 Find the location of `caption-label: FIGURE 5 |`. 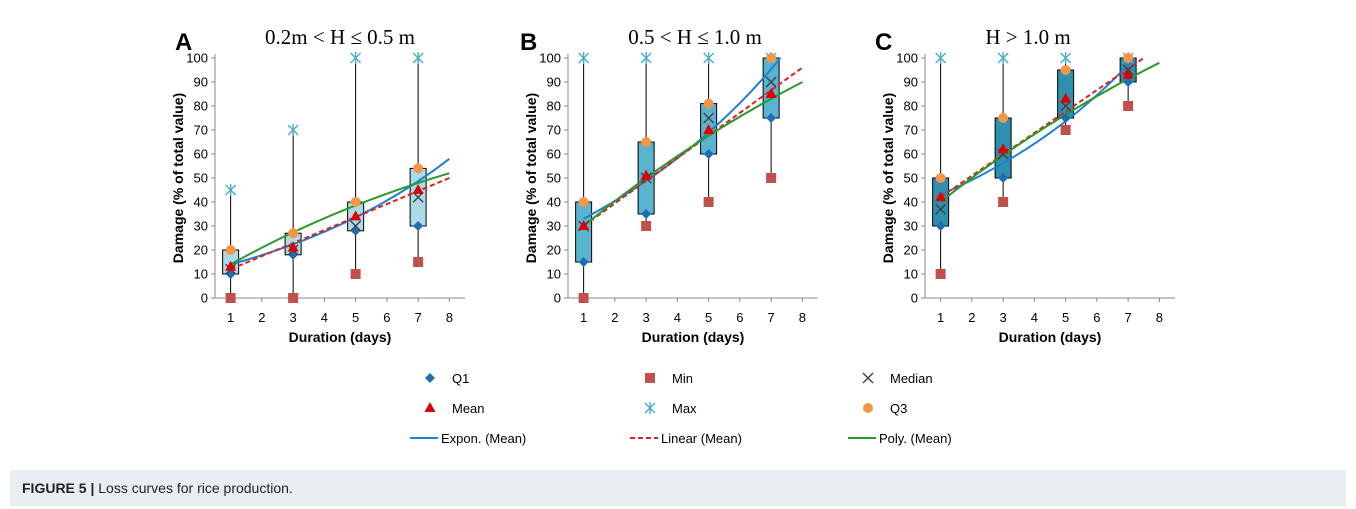

caption-label: FIGURE 5 | is located at coordinates (58, 488).